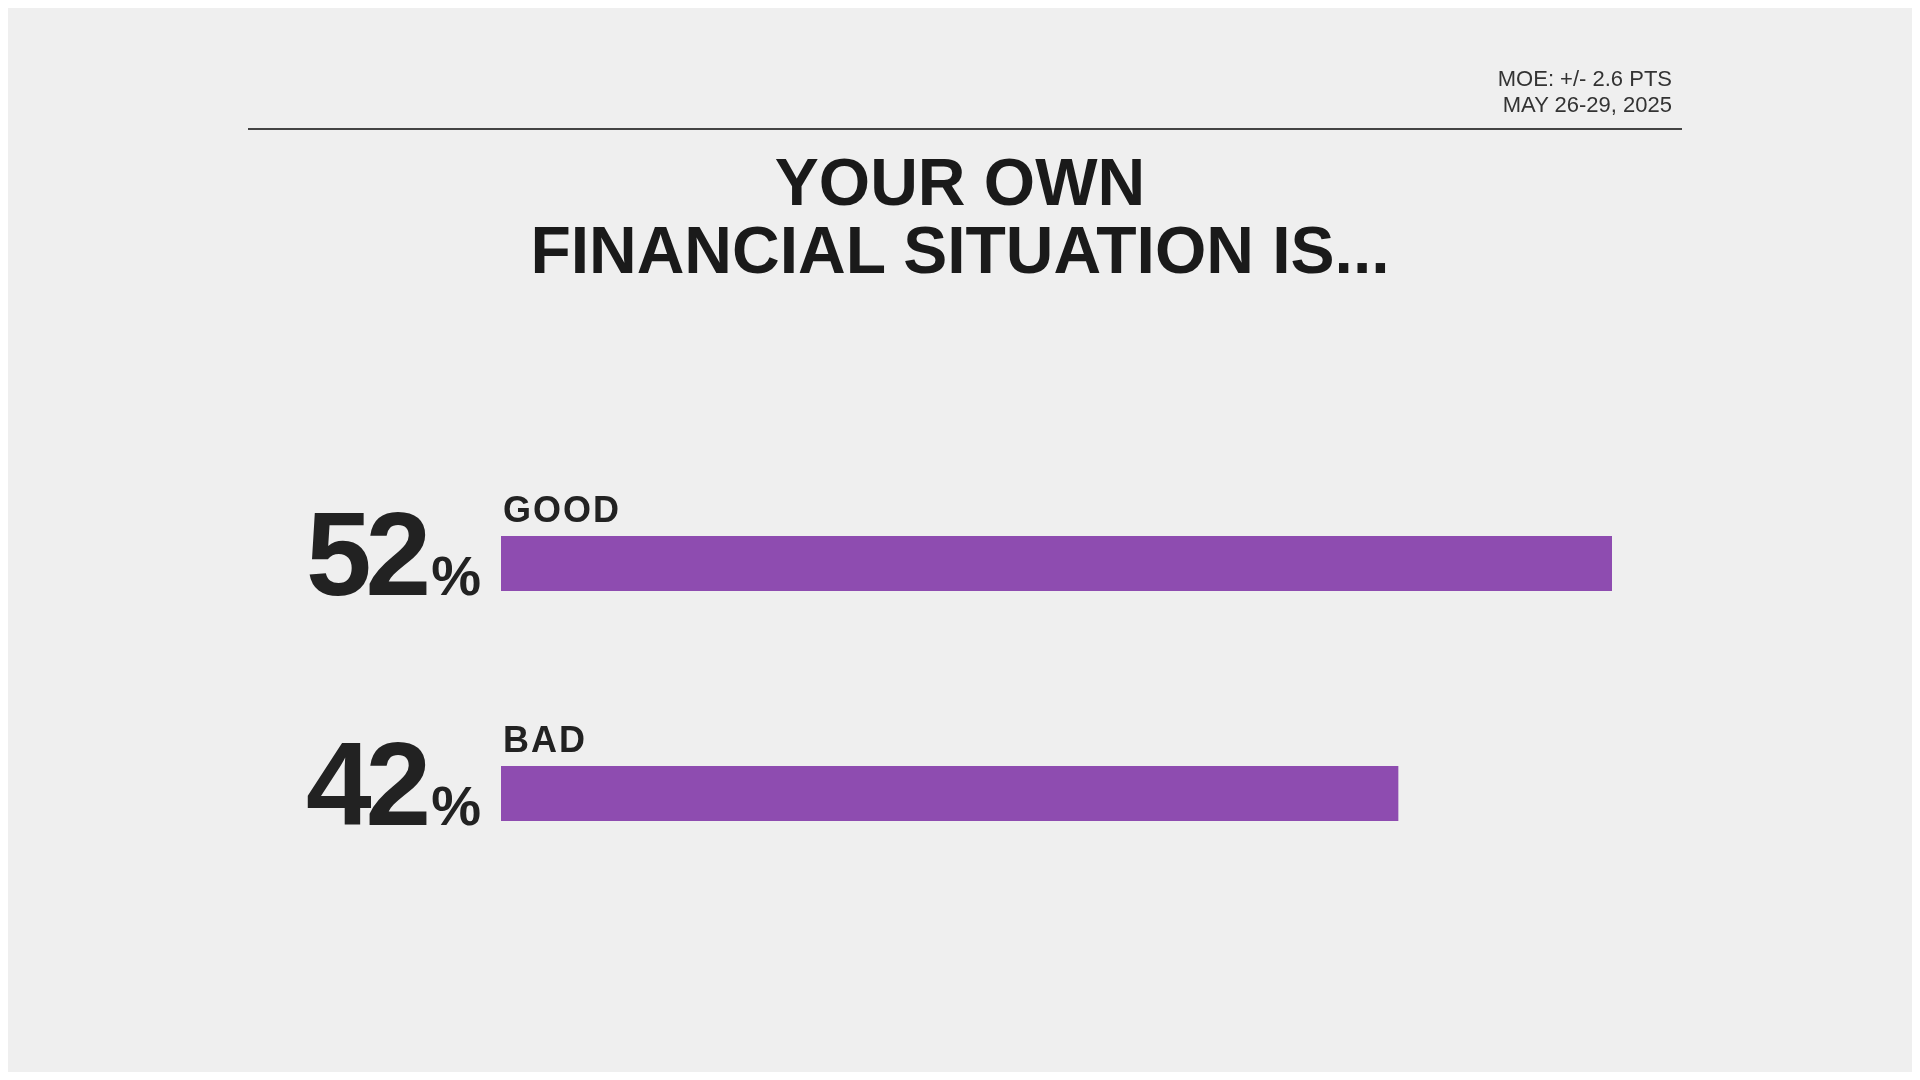 This screenshot has width=1920, height=1080. I want to click on text: MAY 26-29, 2025, so click(1586, 105).